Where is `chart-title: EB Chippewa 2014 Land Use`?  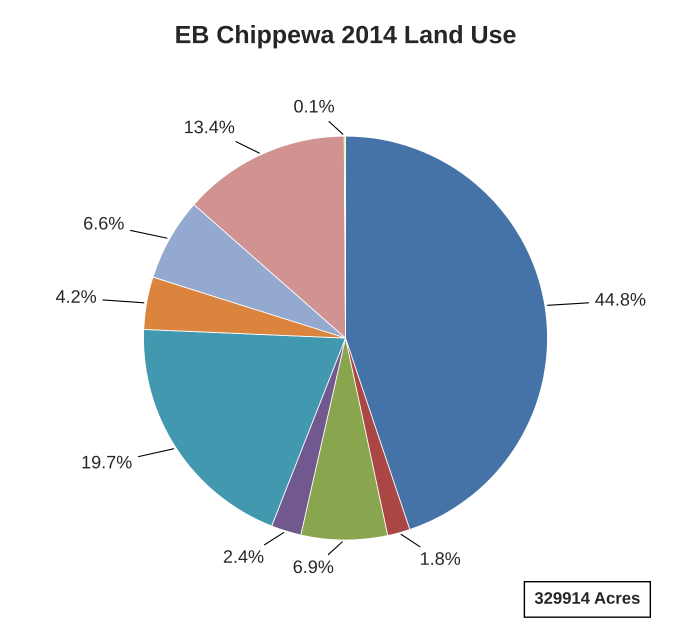
chart-title: EB Chippewa 2014 Land Use is located at coordinates (346, 36).